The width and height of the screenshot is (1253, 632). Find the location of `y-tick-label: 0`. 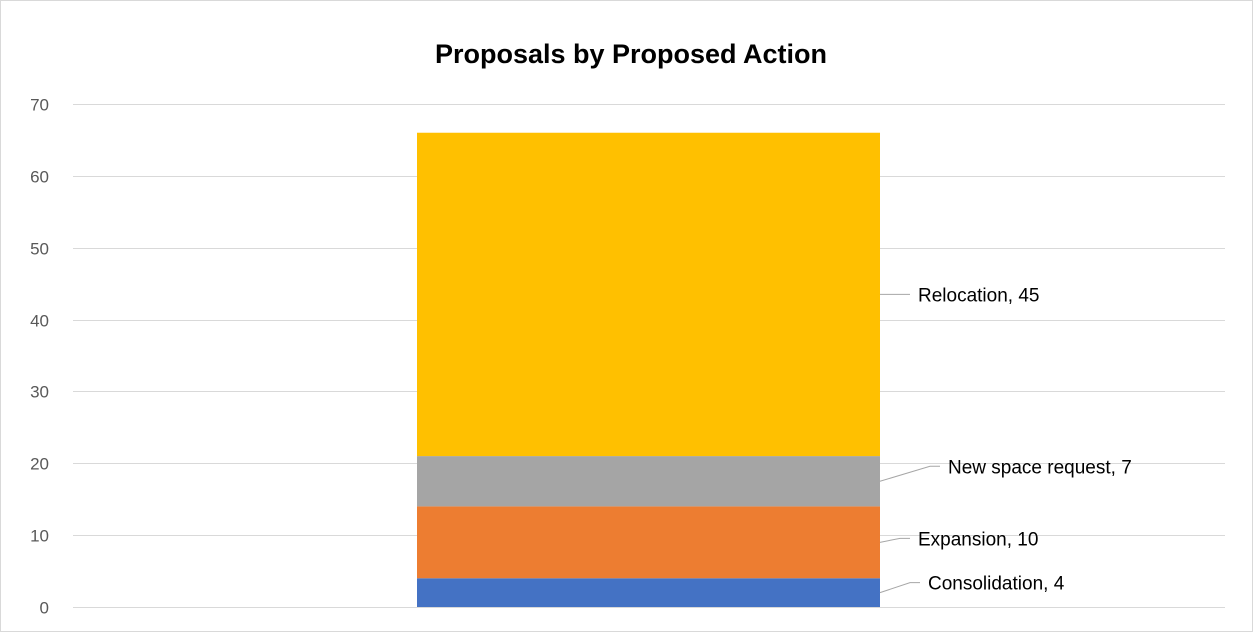

y-tick-label: 0 is located at coordinates (44, 608).